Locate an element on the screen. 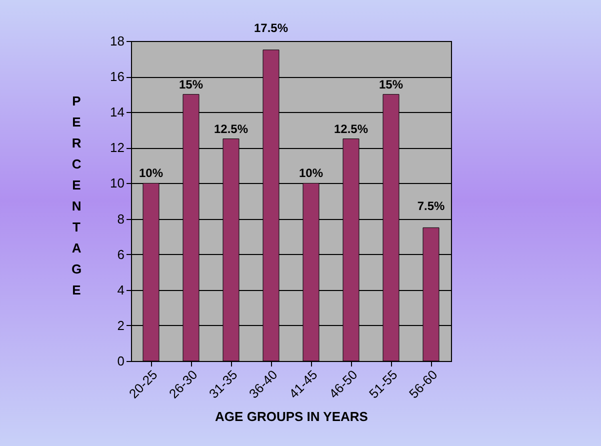  y-tick-label: 8 is located at coordinates (120, 218).